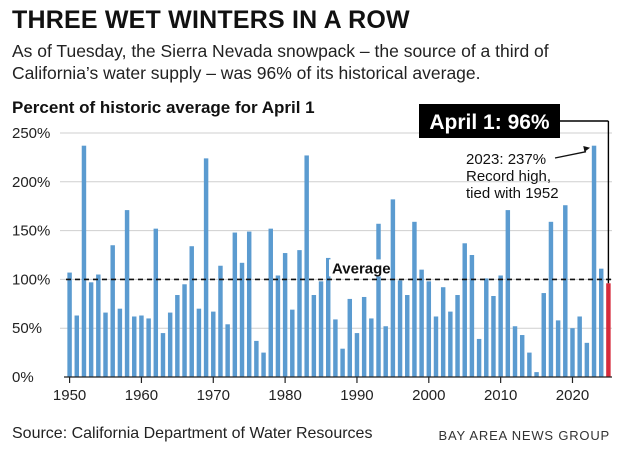 The width and height of the screenshot is (620, 459). I want to click on average-label: Average, so click(361, 268).